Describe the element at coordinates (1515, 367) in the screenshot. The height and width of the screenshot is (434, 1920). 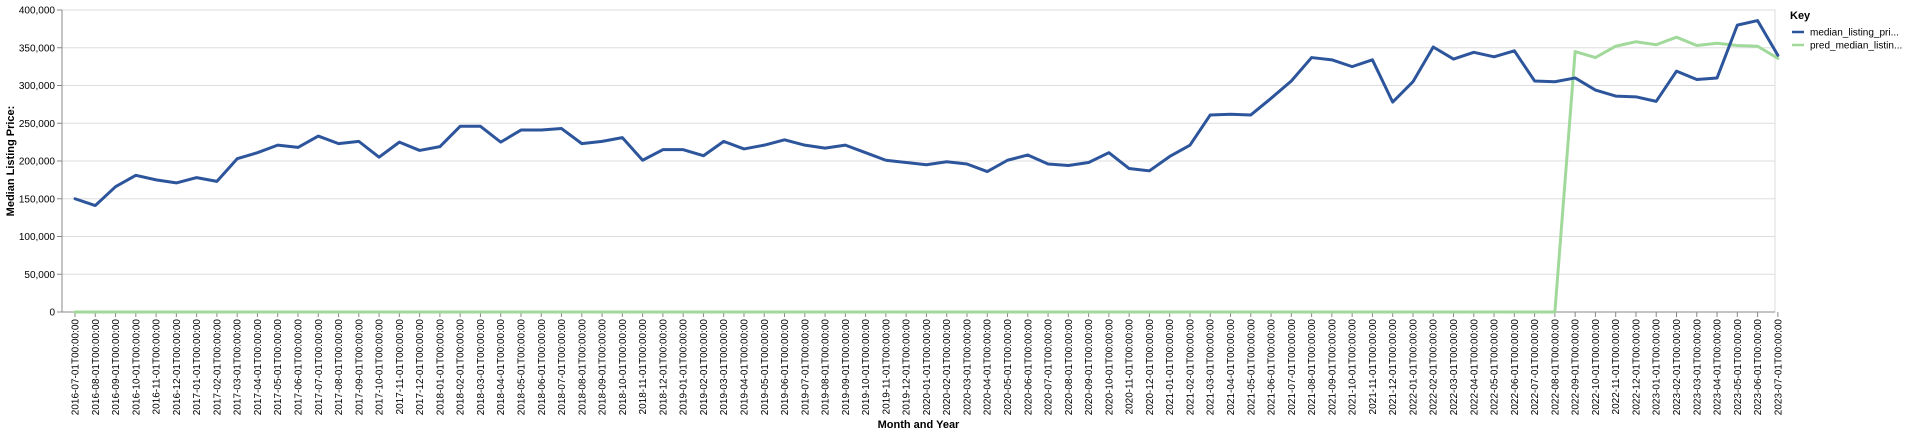
I see `x-tick-label: 2022-06-01T00:00:00` at that location.